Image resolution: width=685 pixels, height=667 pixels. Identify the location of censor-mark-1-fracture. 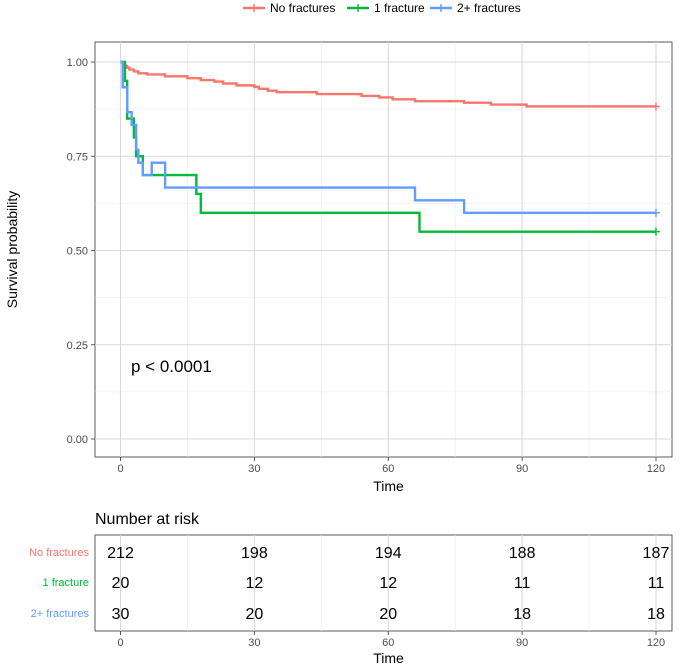
(656, 231).